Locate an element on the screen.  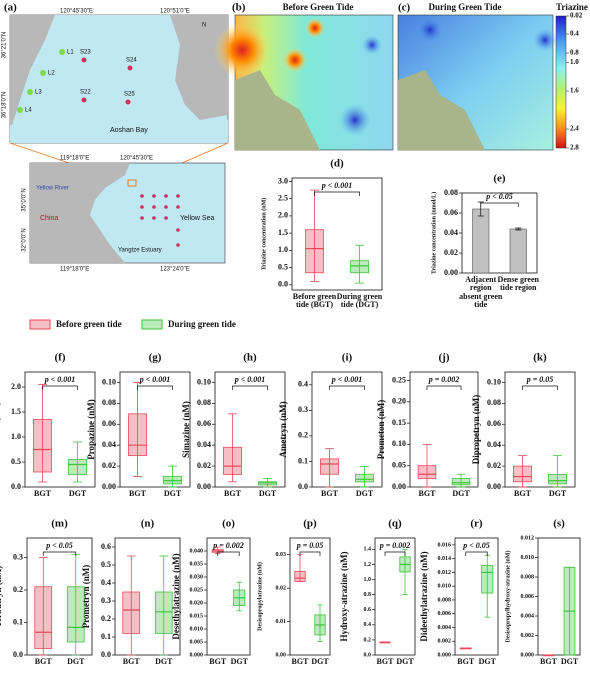
y-tick-label: 0.016 is located at coordinates (445, 545).